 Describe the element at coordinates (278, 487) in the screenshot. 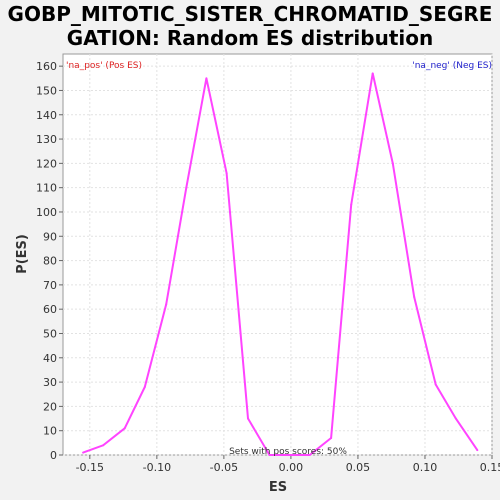

I see `x-axis-label: ES` at that location.